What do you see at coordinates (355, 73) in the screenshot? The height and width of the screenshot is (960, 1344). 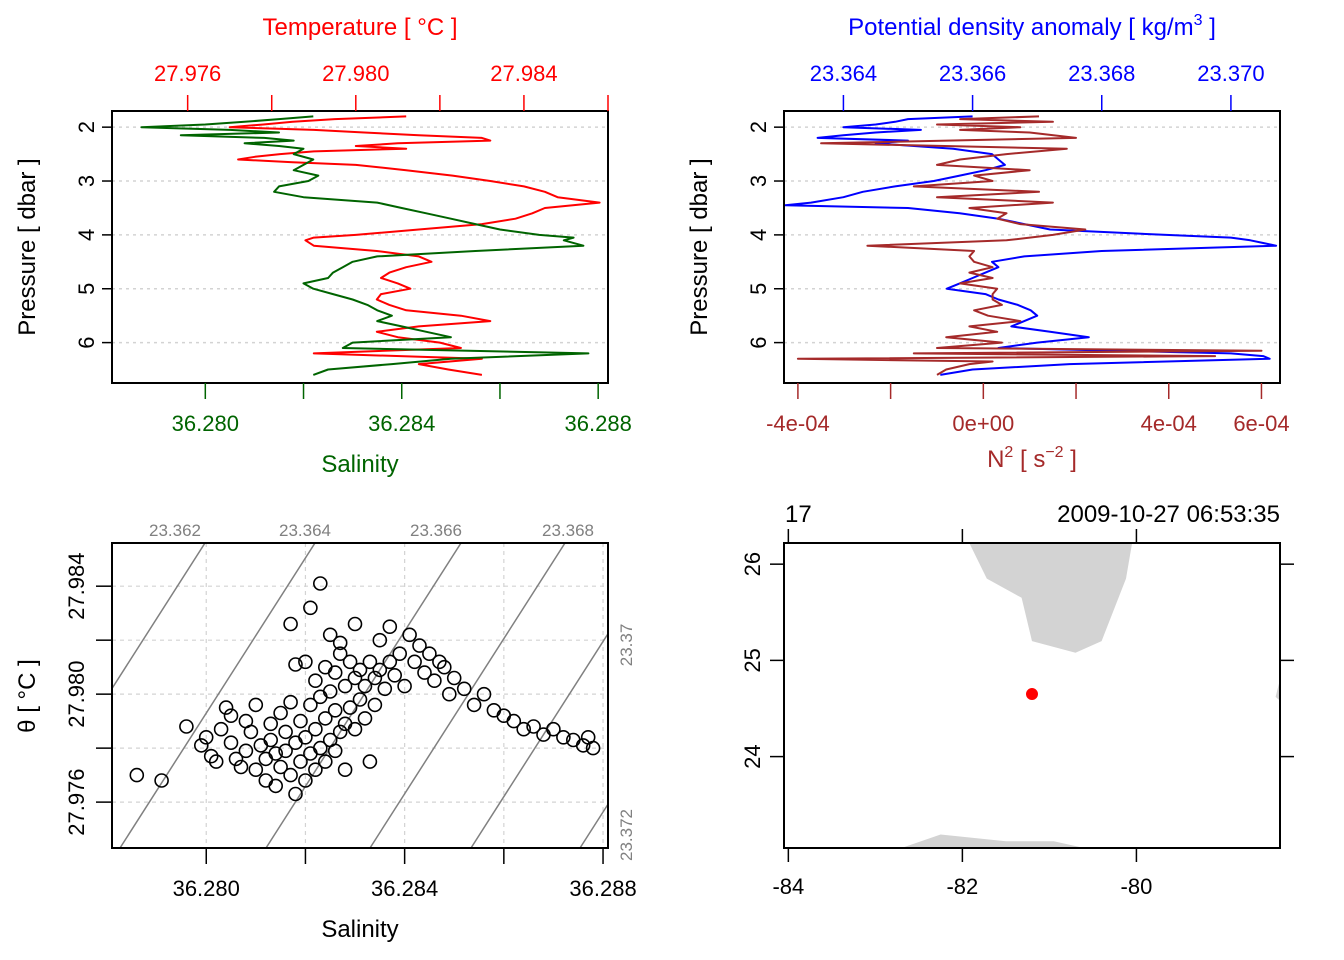 I see `p1-top-tick-label: 27.980` at bounding box center [355, 73].